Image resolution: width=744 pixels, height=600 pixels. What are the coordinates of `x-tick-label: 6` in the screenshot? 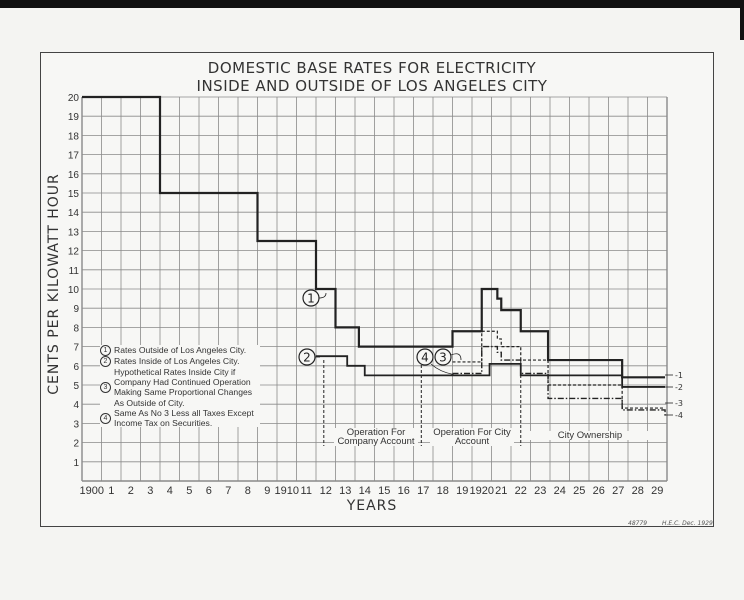 It's located at (209, 491).